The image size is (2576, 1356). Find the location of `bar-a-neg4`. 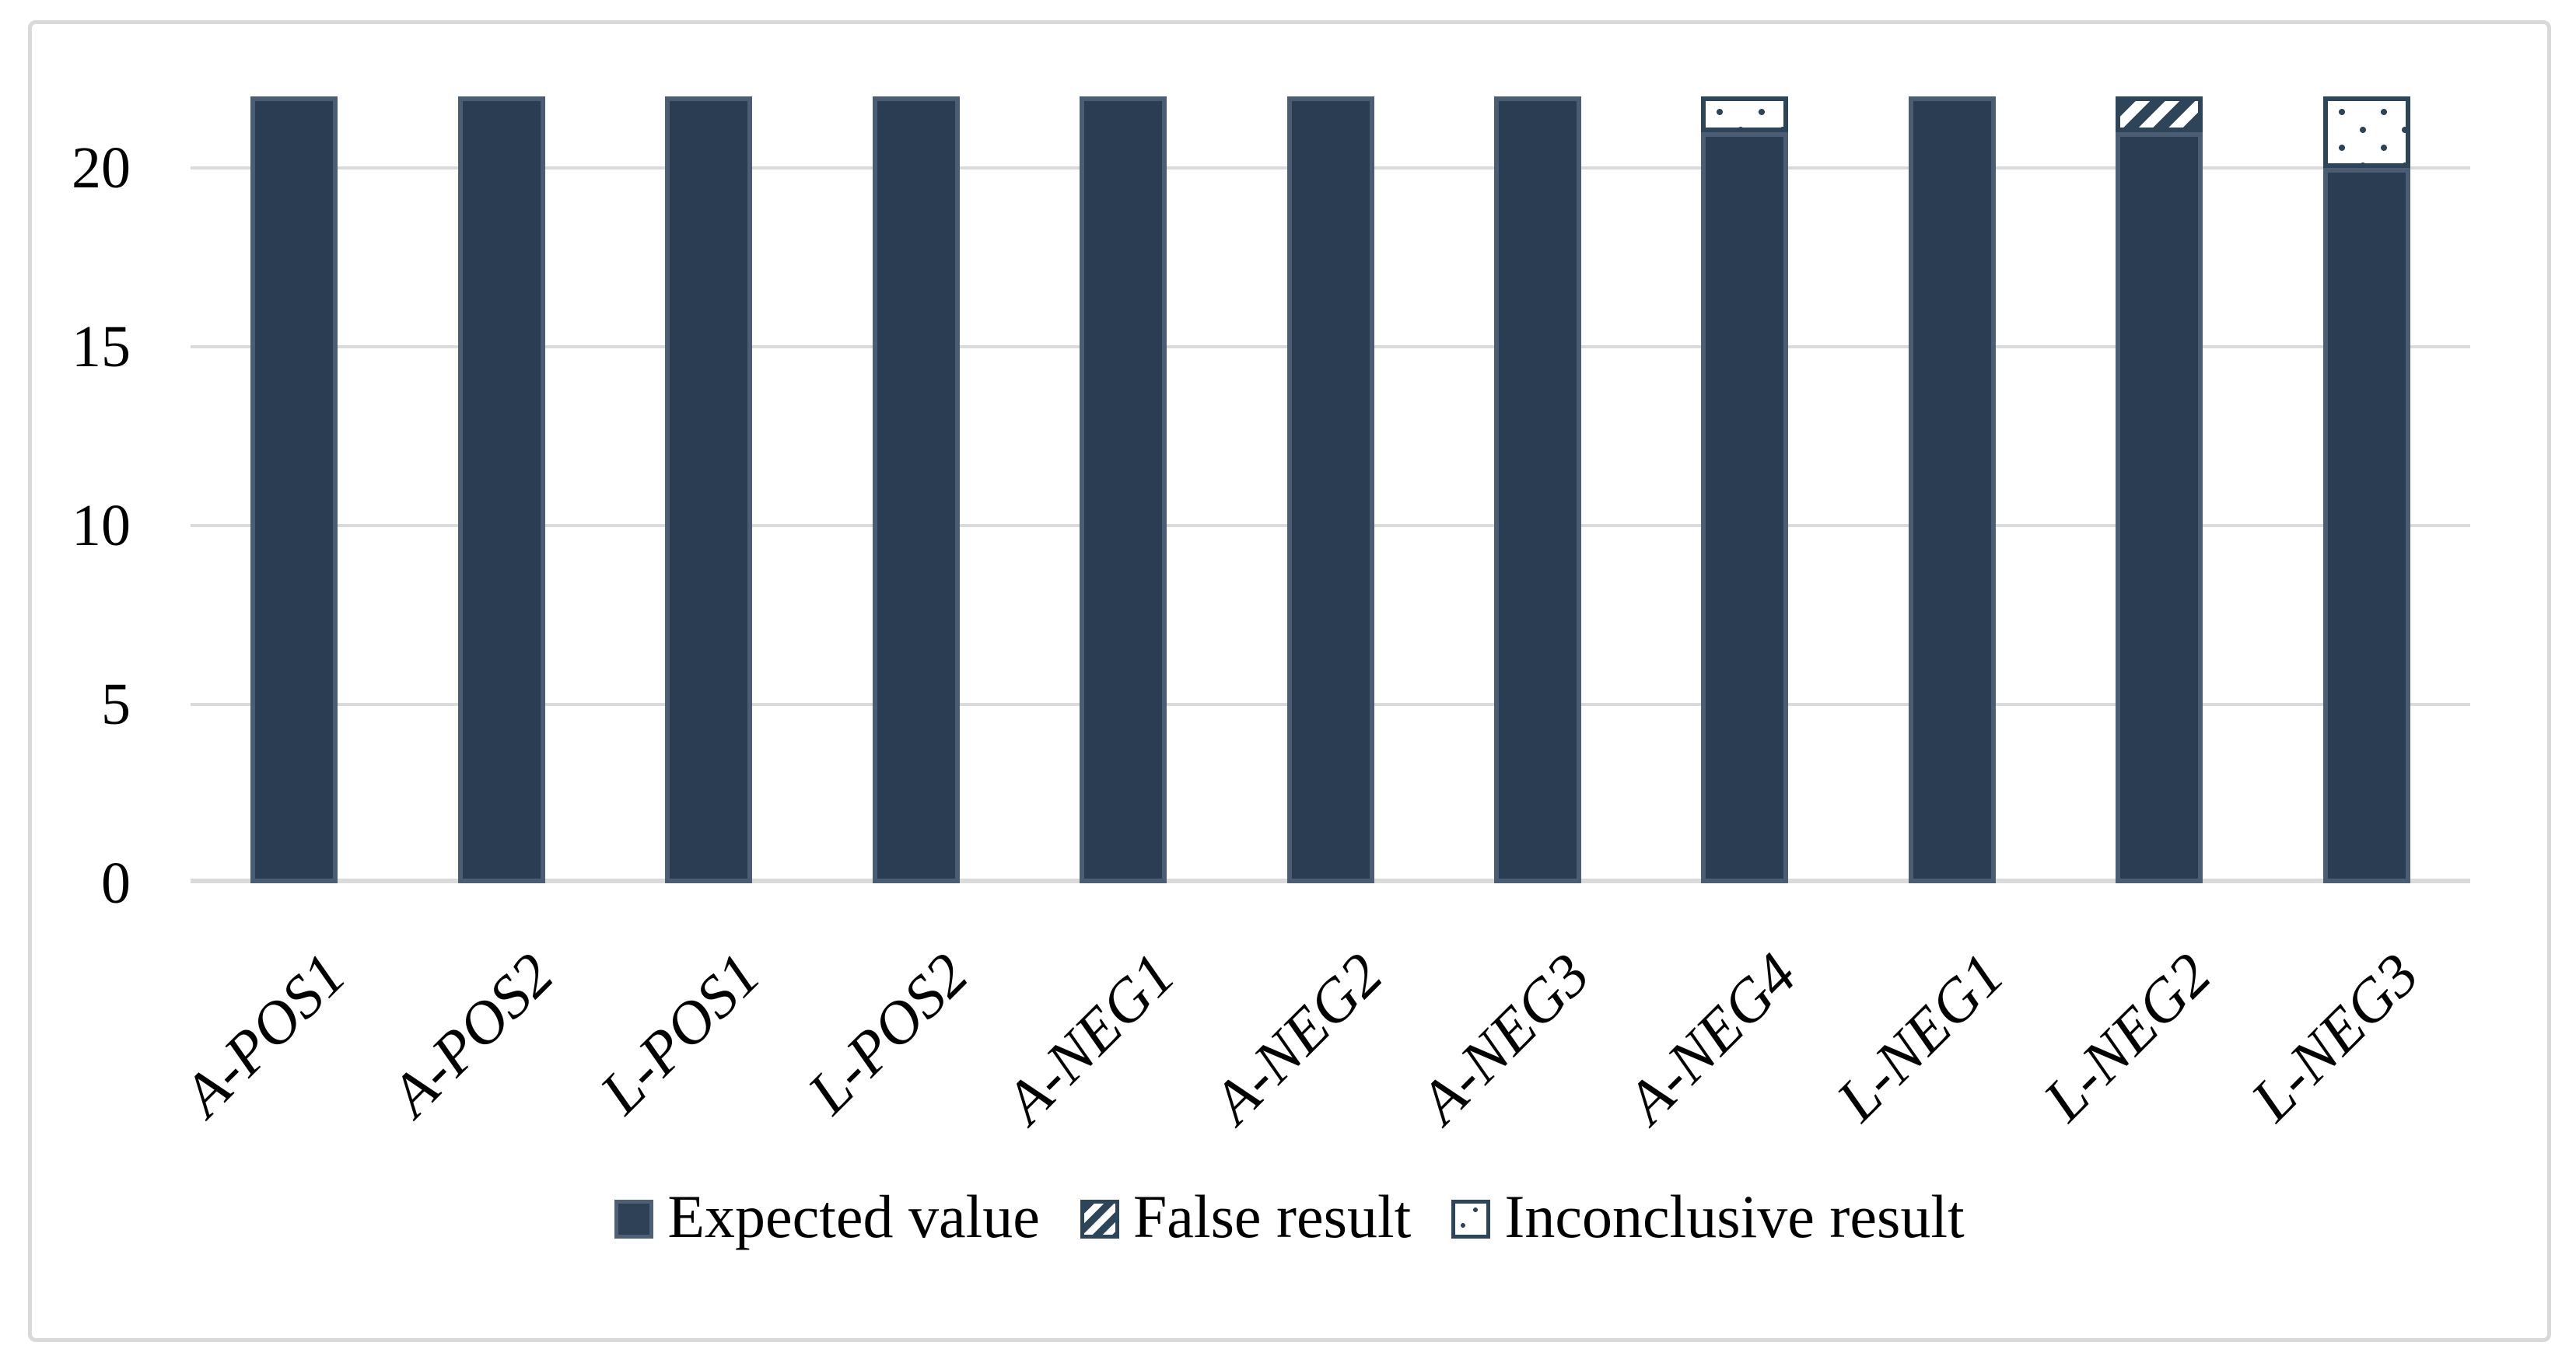

bar-a-neg4 is located at coordinates (1745, 489).